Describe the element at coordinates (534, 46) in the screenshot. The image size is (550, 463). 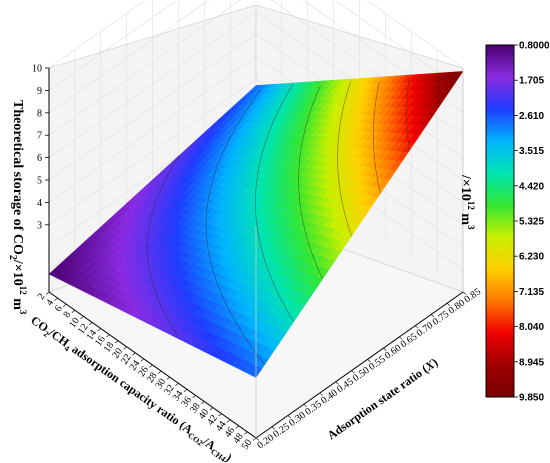
I see `colorbar-tick-label: 0.8000` at that location.